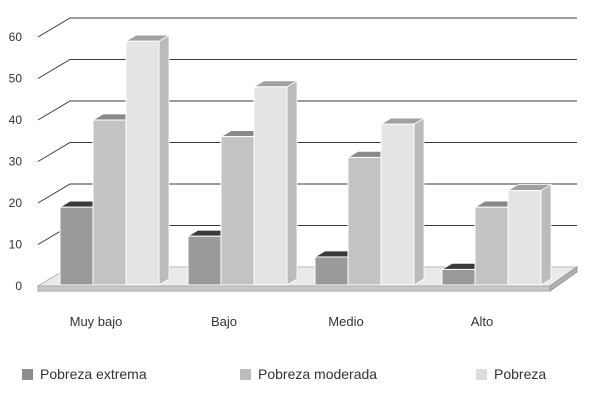 The image size is (591, 400). Describe the element at coordinates (27, 374) in the screenshot. I see `legend-swatch-extrema` at that location.